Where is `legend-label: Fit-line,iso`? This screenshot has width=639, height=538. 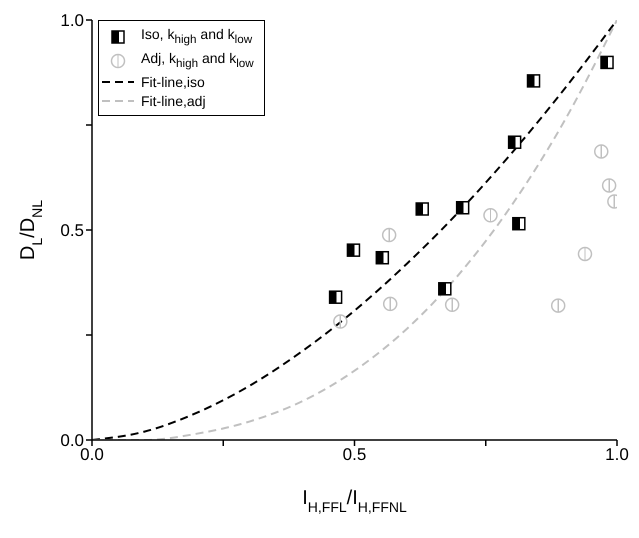 legend-label: Fit-line,iso is located at coordinates (173, 82).